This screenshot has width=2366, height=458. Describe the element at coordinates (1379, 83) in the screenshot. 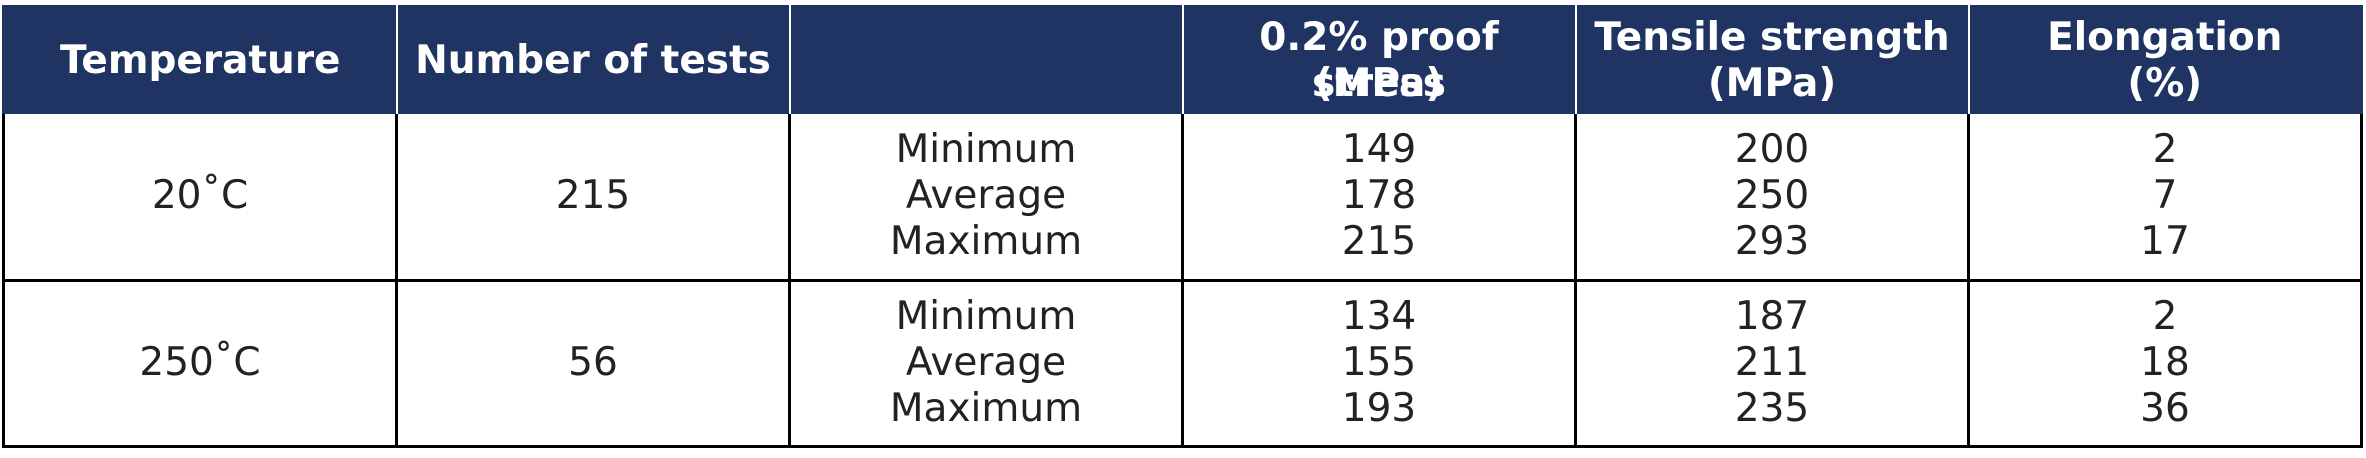

I see `header-proof-stress-unit: (MPa)` at that location.